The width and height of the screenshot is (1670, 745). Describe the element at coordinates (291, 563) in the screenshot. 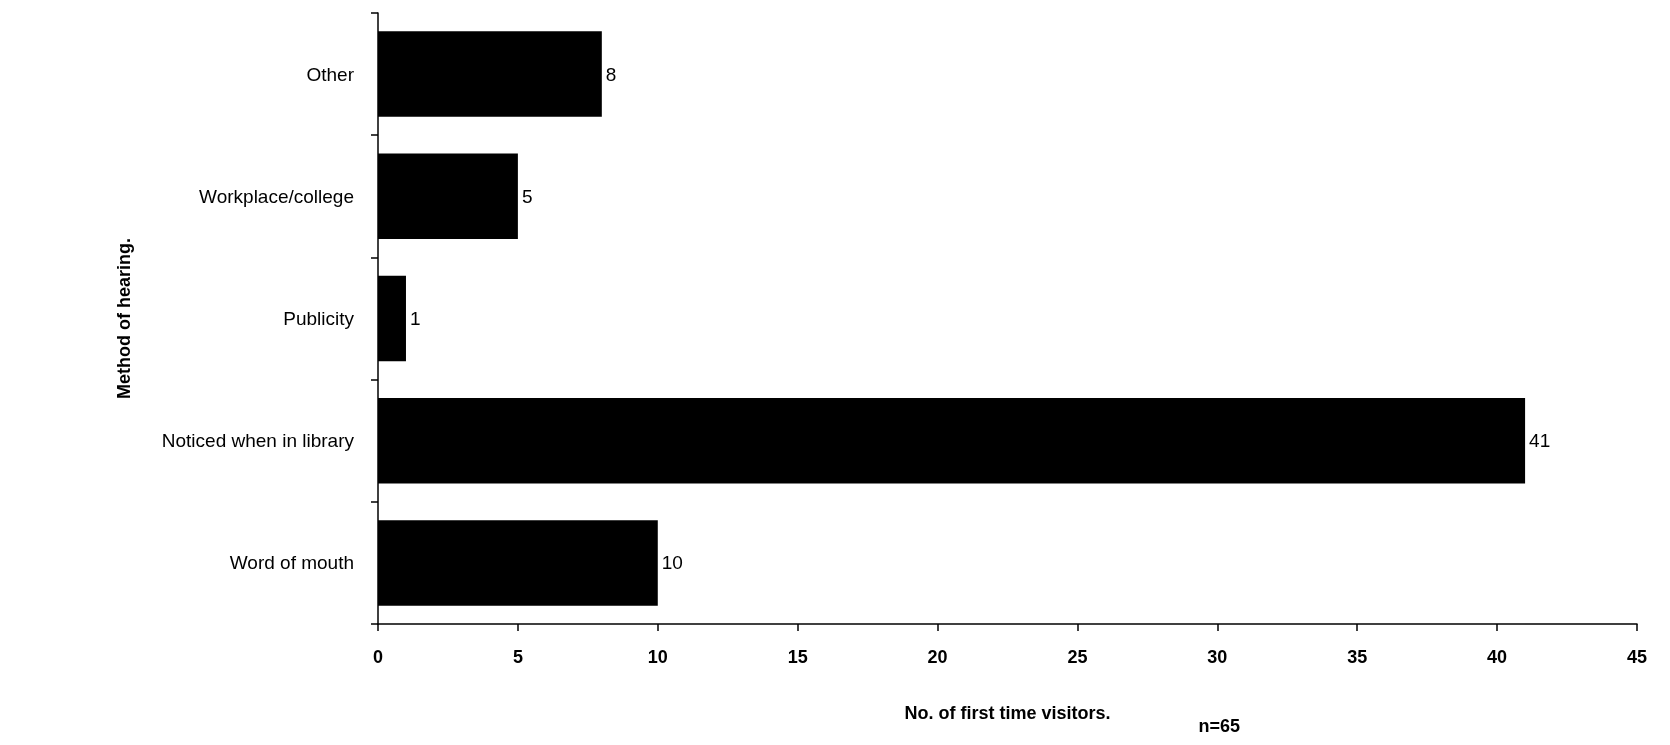

I see `y-tick-label: Word of mouth` at that location.